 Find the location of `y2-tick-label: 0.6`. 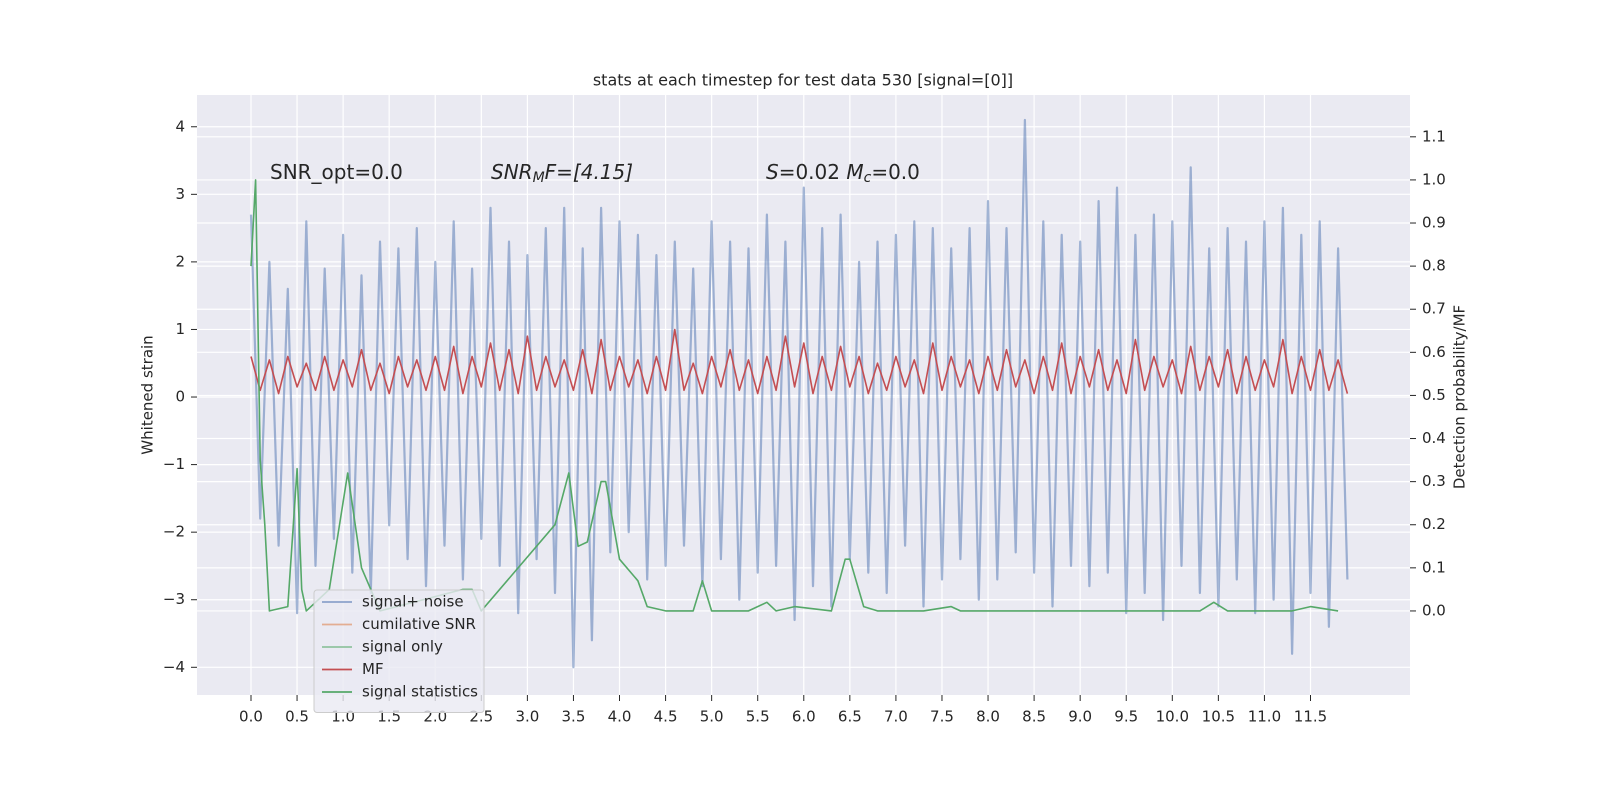

y2-tick-label: 0.6 is located at coordinates (1434, 352).